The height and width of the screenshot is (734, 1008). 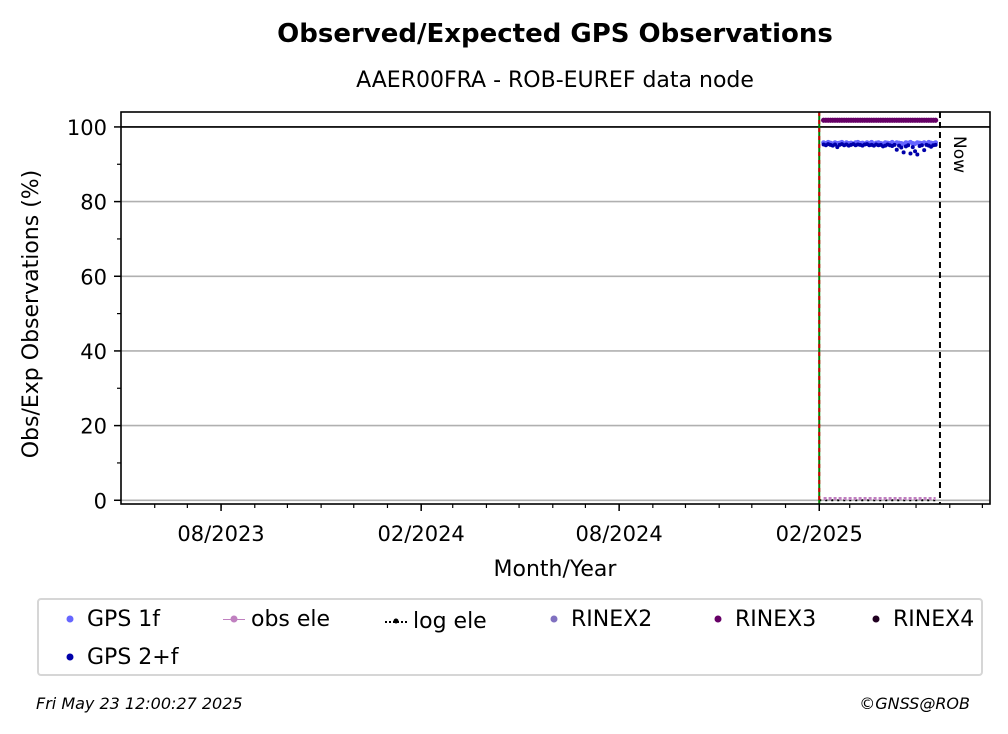 I want to click on x-tick-label: 02/2024, so click(x=421, y=534).